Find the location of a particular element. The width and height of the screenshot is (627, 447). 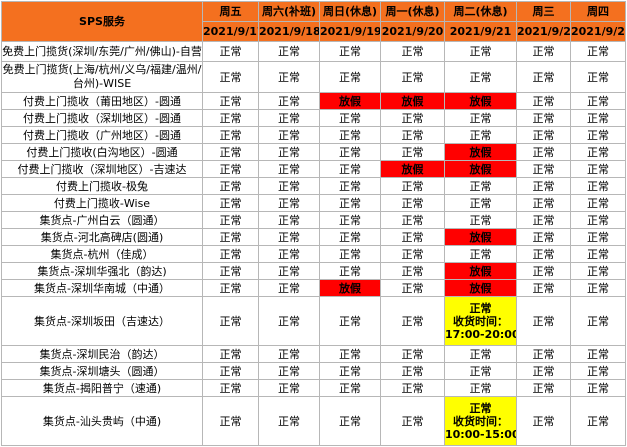

date-header: 2021/9/18 is located at coordinates (289, 31).